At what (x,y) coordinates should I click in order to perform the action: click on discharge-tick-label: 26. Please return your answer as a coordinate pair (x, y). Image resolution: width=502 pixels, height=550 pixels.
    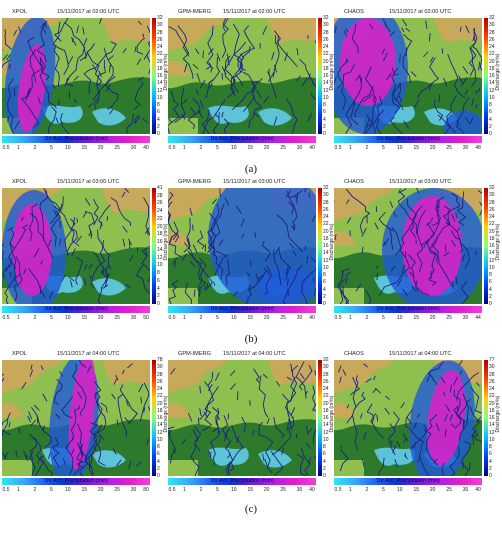
    Looking at the image, I should click on (326, 39).